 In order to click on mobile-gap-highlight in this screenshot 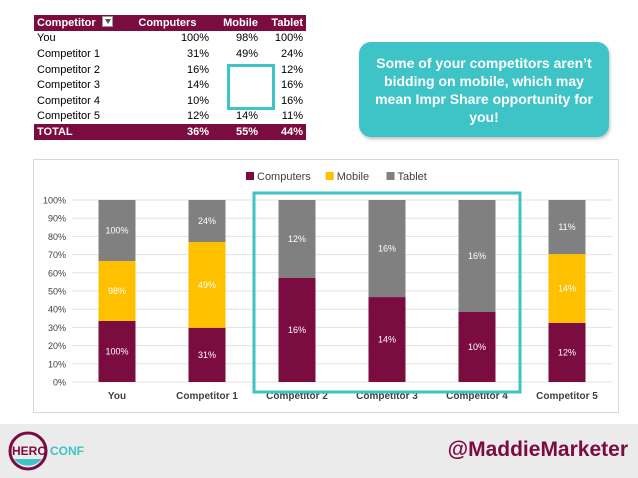, I will do `click(251, 87)`.